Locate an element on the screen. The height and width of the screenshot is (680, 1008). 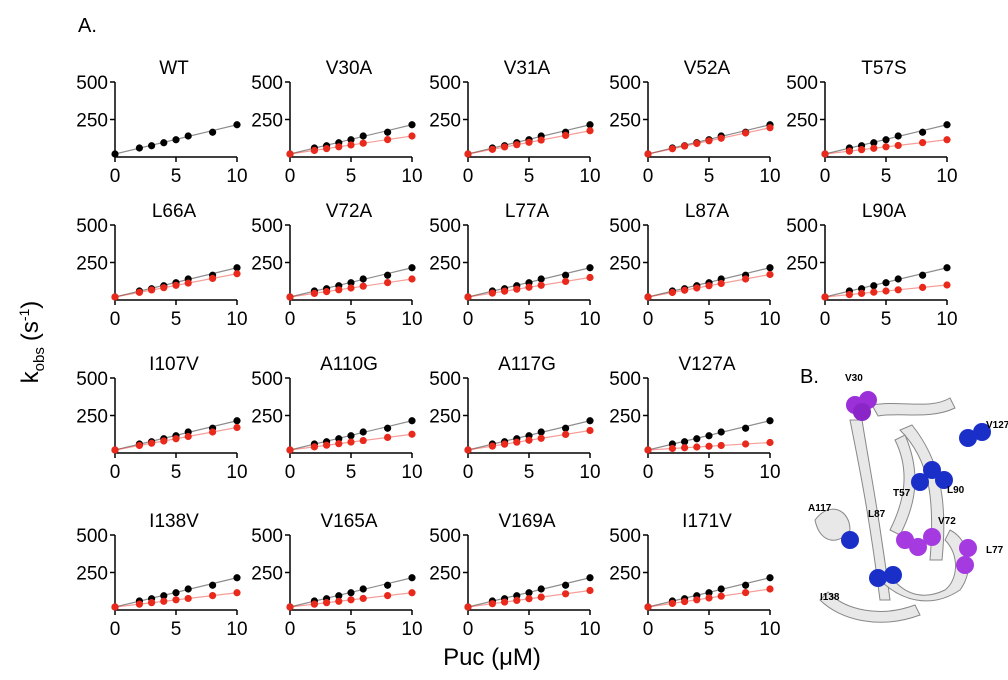
panel: A110G 250 500 0 5 10 is located at coordinates (336, 418).